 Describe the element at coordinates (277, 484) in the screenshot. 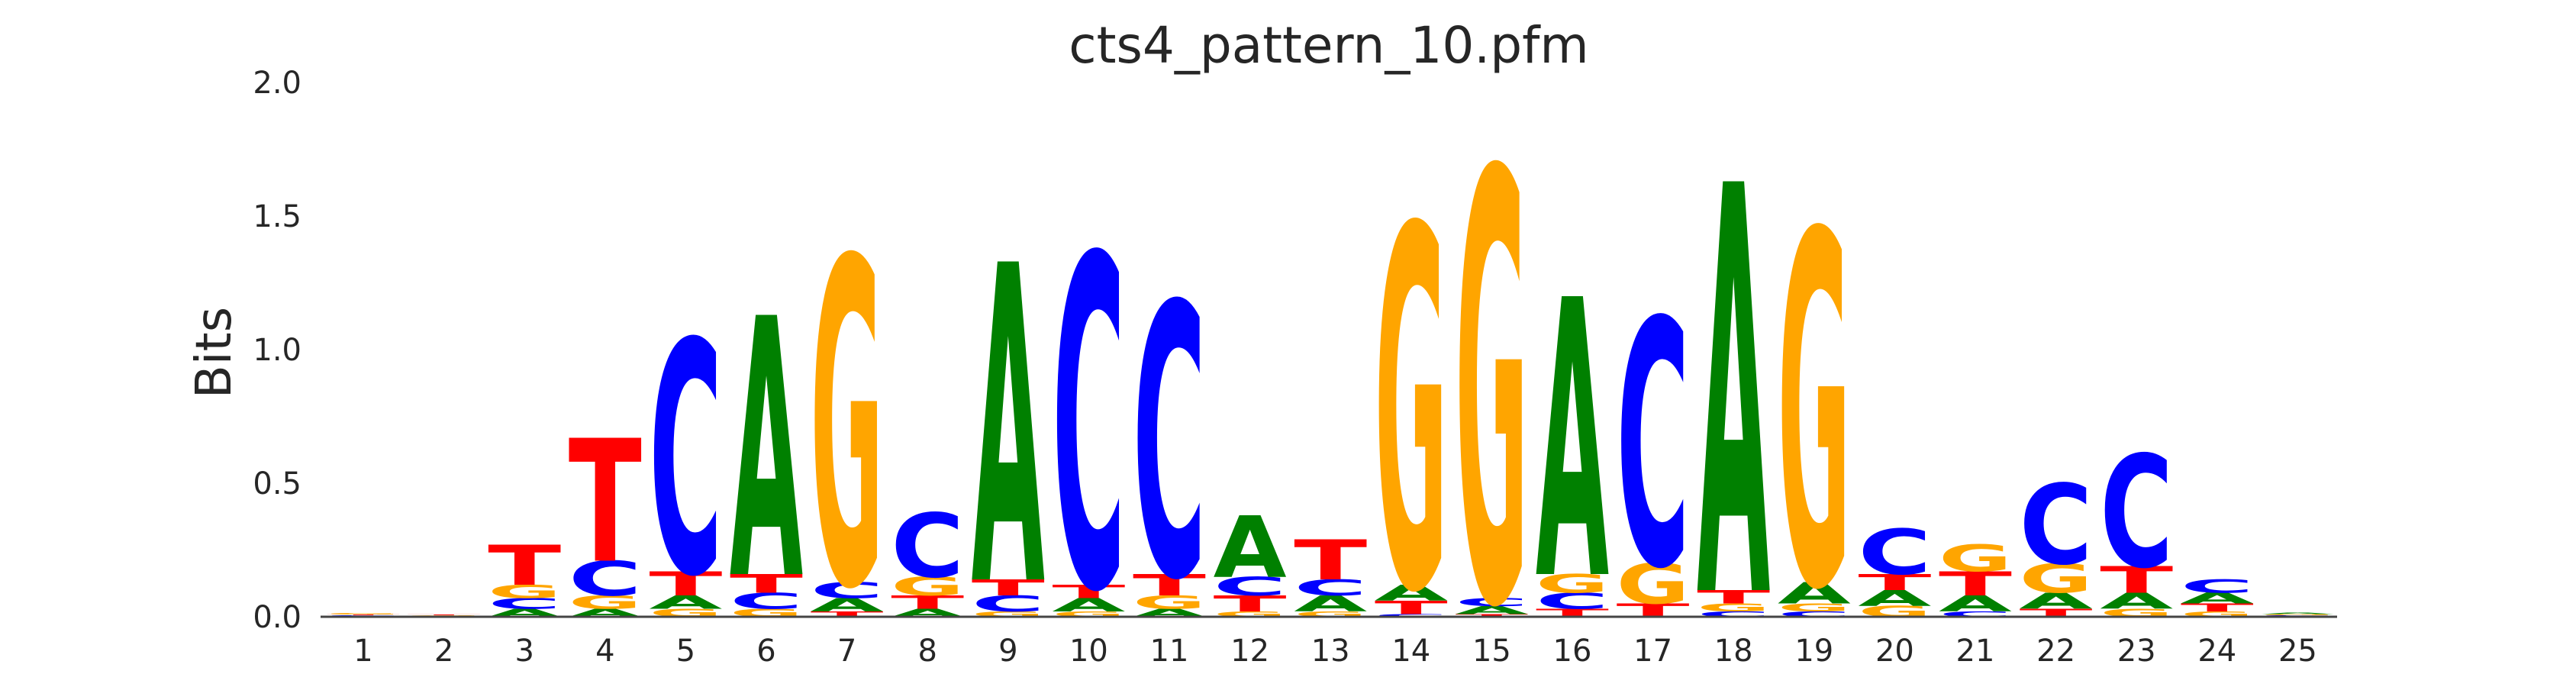

I see `y-tick-label: 0.5` at that location.